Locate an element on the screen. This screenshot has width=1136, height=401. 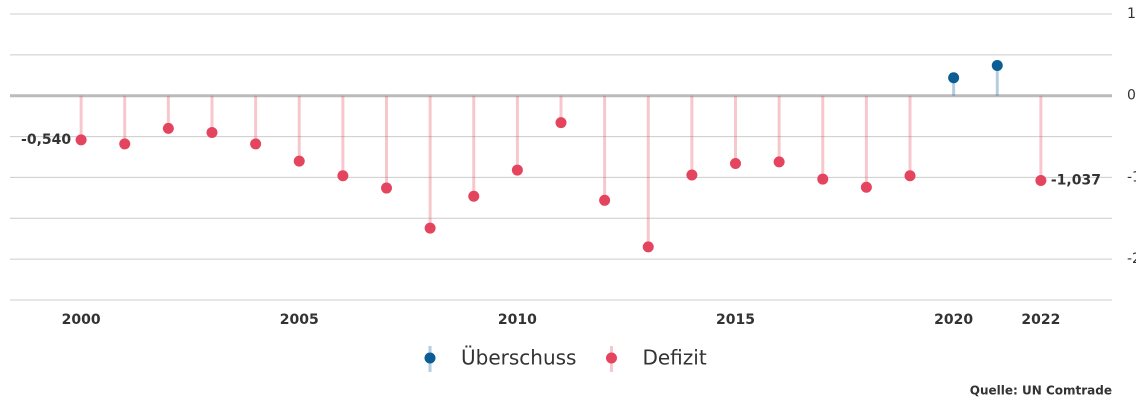
x-tick-label: 2020 is located at coordinates (953, 320).